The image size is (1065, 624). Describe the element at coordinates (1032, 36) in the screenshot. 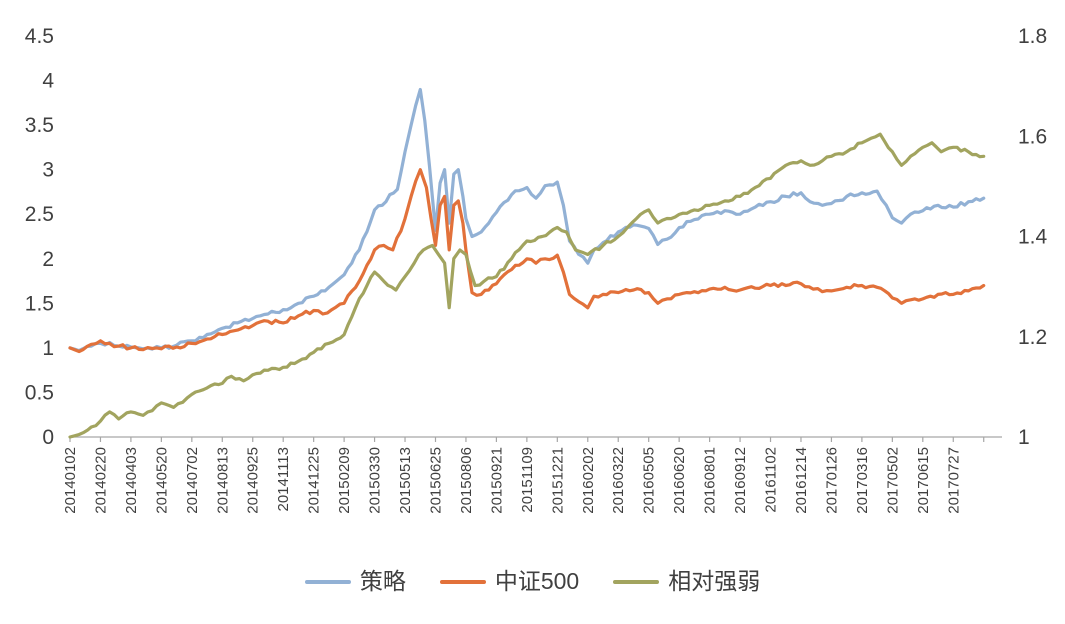

I see `right-axis-tick-label: 1.8` at that location.